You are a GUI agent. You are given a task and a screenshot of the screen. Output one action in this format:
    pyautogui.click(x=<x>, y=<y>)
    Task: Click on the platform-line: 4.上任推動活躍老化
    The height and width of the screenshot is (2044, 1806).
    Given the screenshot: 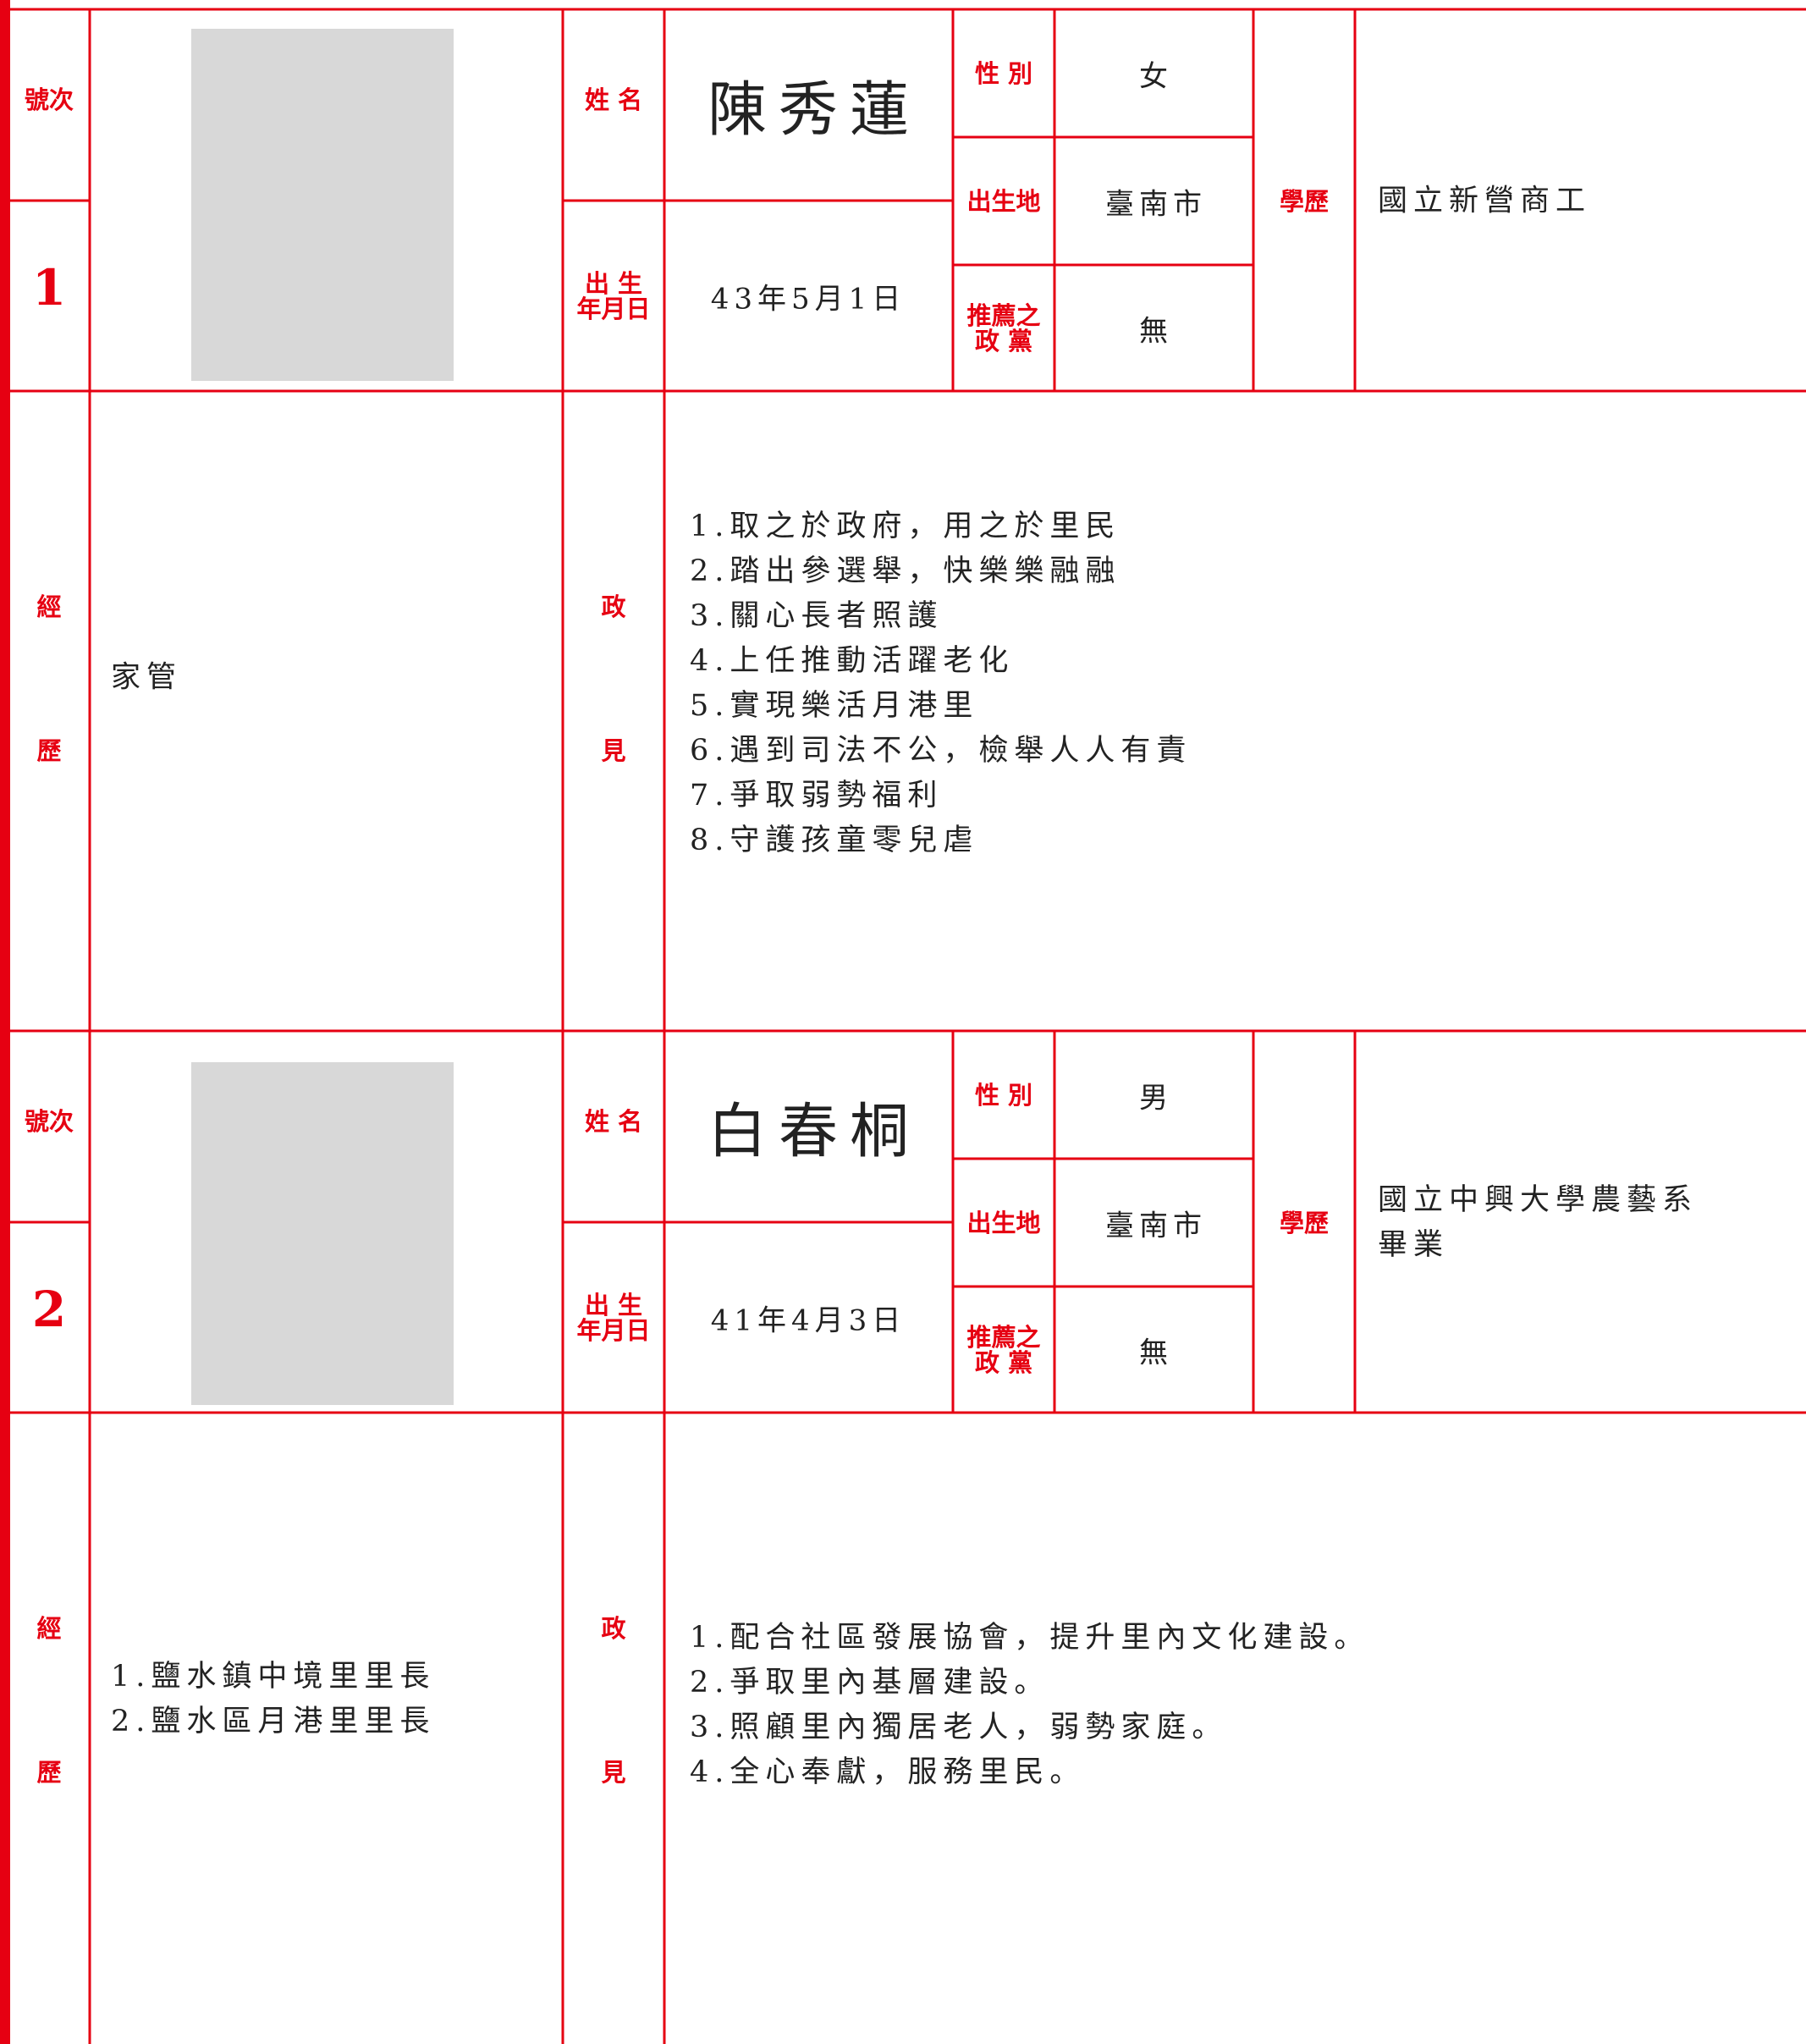 What is the action you would take?
    pyautogui.click(x=852, y=661)
    